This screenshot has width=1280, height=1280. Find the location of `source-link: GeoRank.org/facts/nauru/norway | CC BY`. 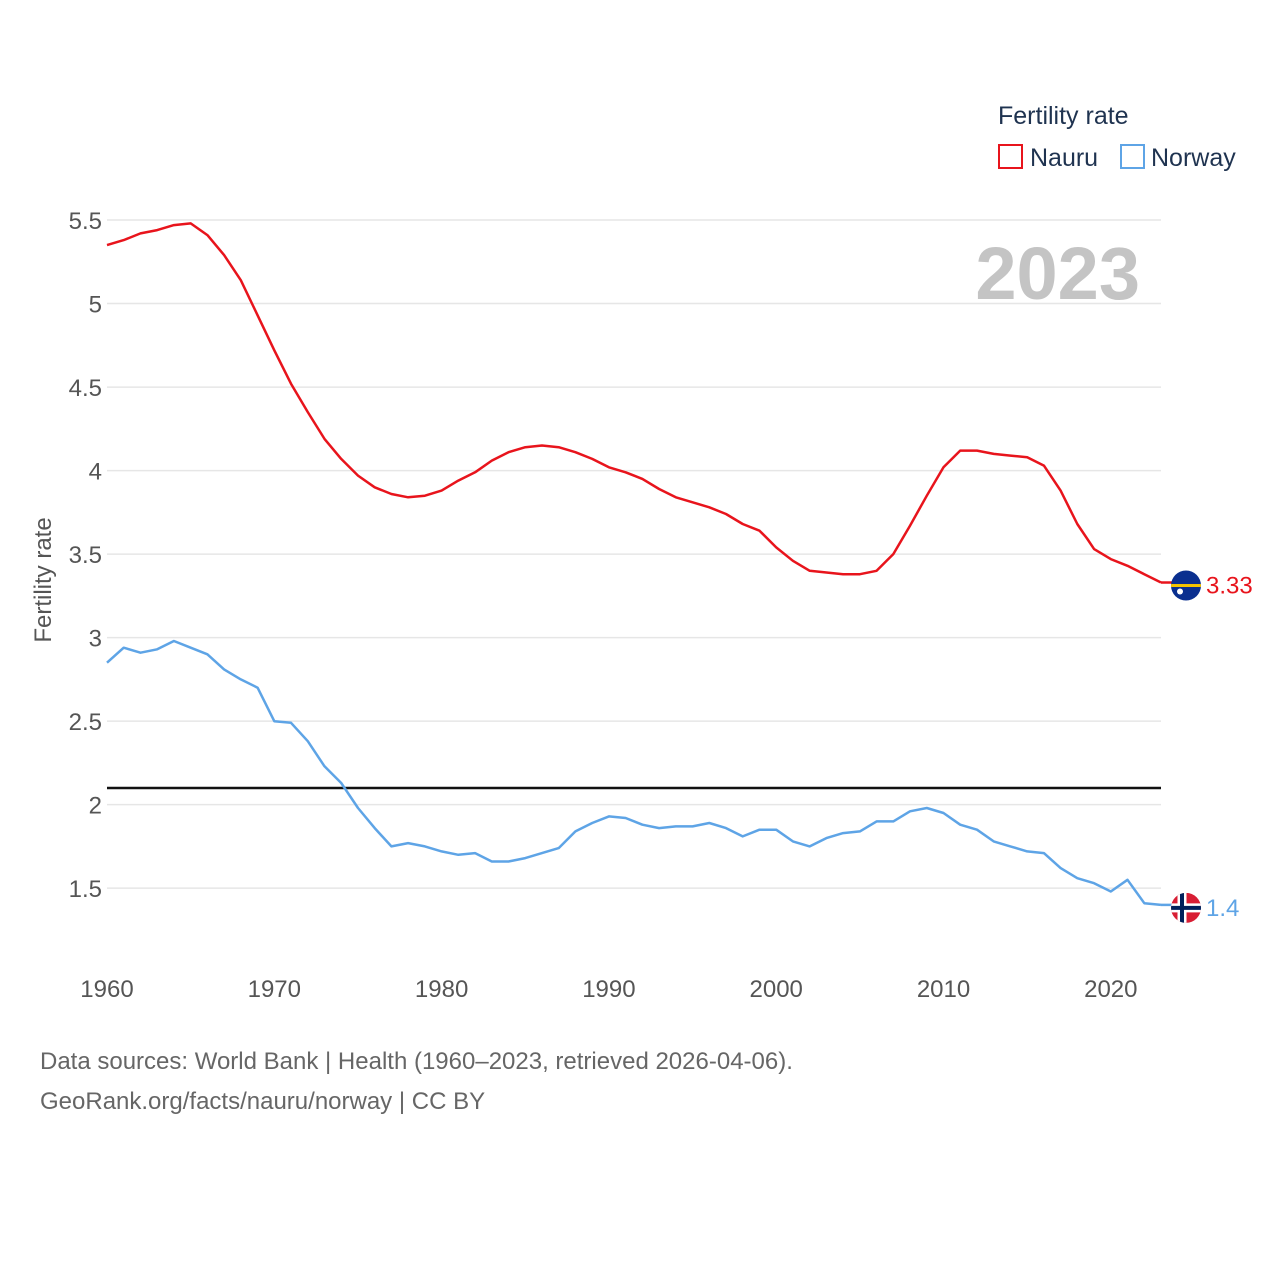

source-link: GeoRank.org/facts/nauru/norway | CC BY is located at coordinates (263, 1101).